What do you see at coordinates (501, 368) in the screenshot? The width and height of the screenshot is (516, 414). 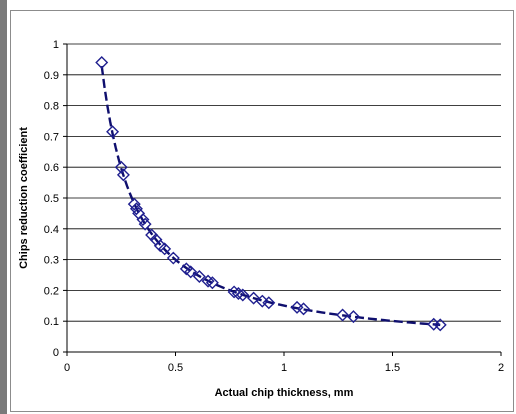 I see `x-tick-label: 2` at bounding box center [501, 368].